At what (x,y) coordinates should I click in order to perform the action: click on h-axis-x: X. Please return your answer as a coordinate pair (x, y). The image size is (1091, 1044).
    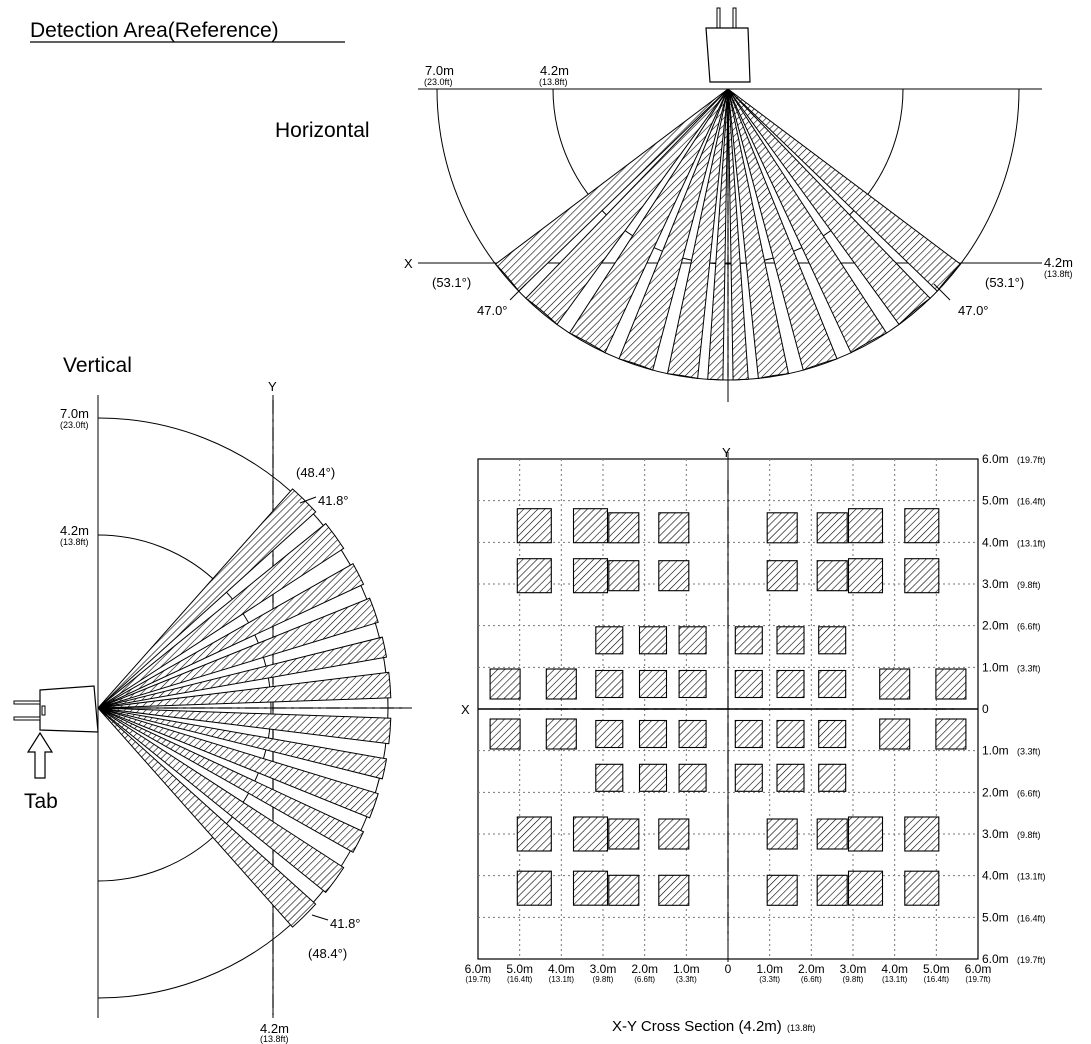
    Looking at the image, I should click on (408, 263).